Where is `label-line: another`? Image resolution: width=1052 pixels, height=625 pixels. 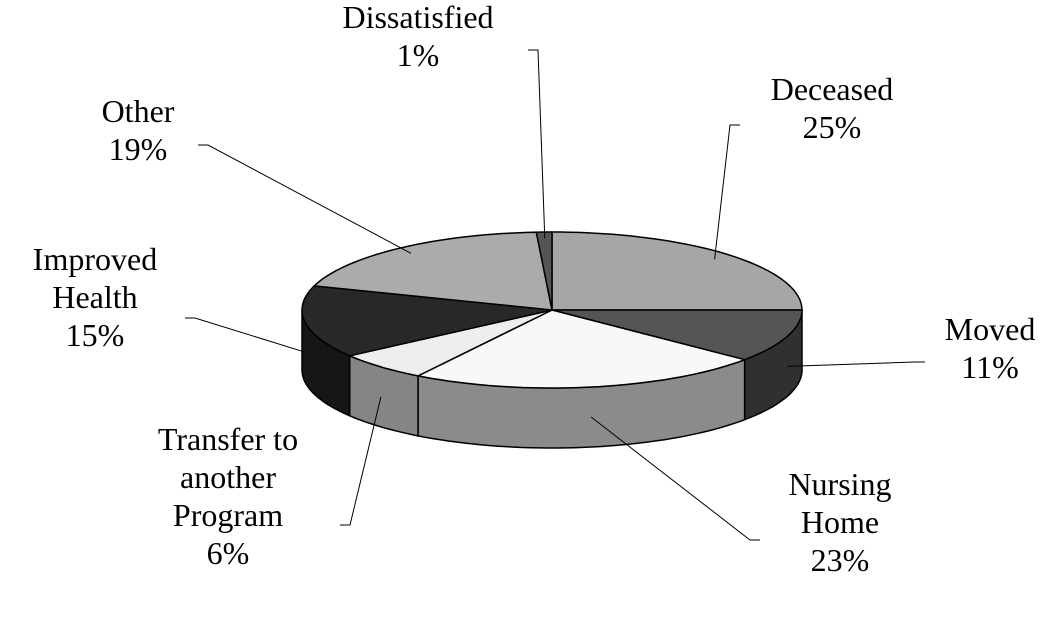
label-line: another is located at coordinates (228, 477).